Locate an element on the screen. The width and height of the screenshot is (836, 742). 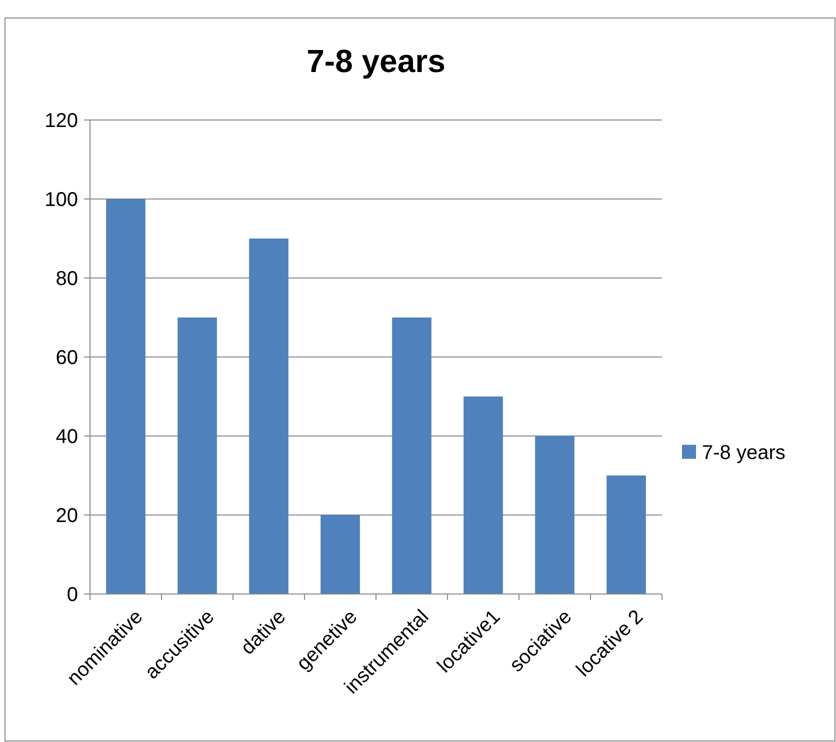
y-tick-label: 60 is located at coordinates (67, 358).